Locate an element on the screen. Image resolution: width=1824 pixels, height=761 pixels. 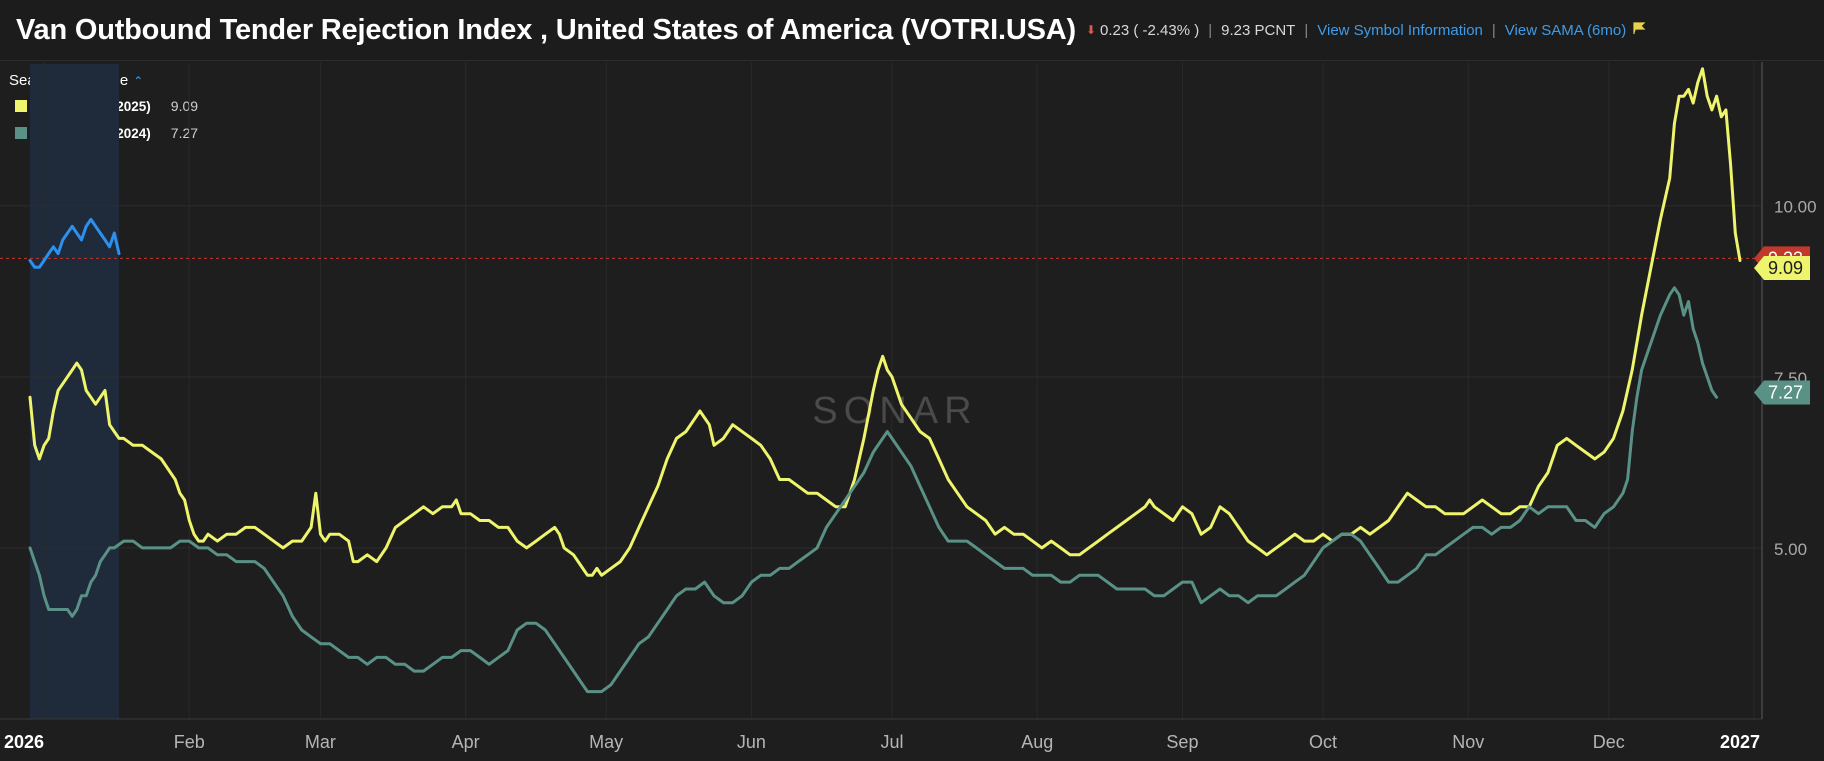
x-tick-label: Dec is located at coordinates (1609, 742).